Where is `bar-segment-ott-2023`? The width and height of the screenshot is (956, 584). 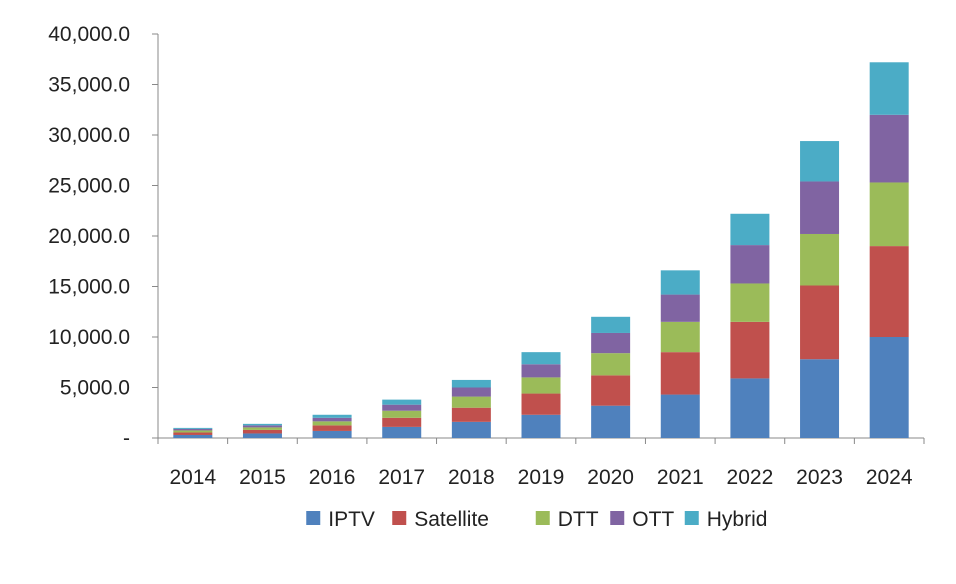
bar-segment-ott-2023 is located at coordinates (820, 207).